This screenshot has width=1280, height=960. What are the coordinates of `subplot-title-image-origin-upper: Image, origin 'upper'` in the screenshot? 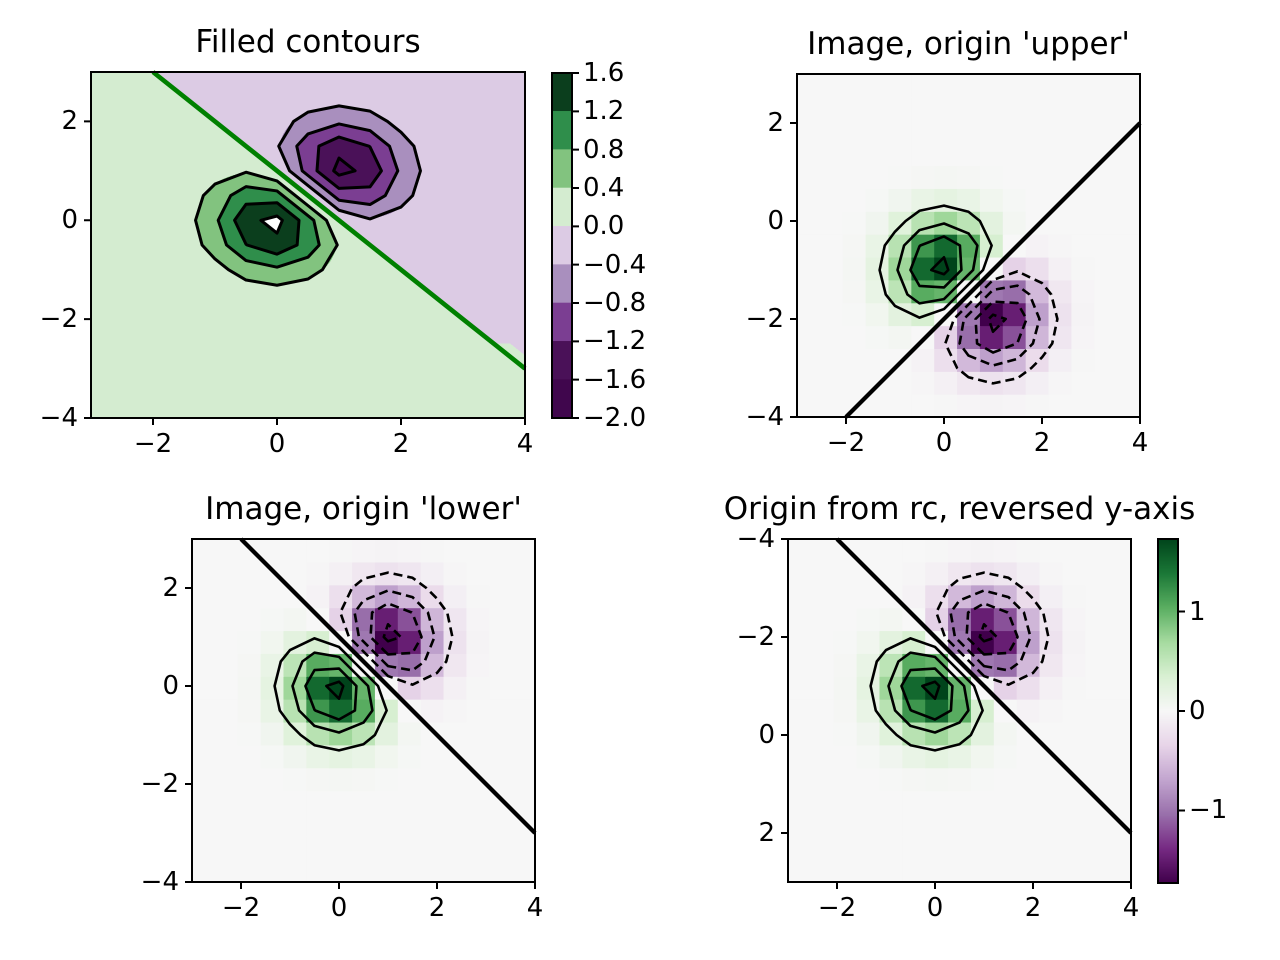 It's located at (968, 44).